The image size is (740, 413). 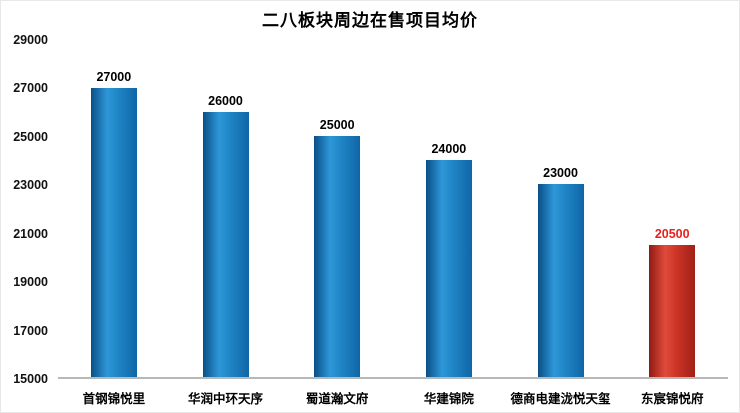 What do you see at coordinates (114, 399) in the screenshot?
I see `x-category-label: 首钢锦悦里` at bounding box center [114, 399].